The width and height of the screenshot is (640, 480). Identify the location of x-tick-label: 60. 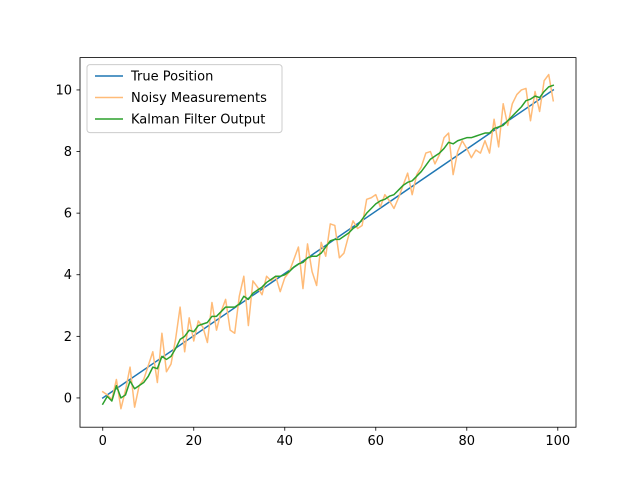
(376, 441).